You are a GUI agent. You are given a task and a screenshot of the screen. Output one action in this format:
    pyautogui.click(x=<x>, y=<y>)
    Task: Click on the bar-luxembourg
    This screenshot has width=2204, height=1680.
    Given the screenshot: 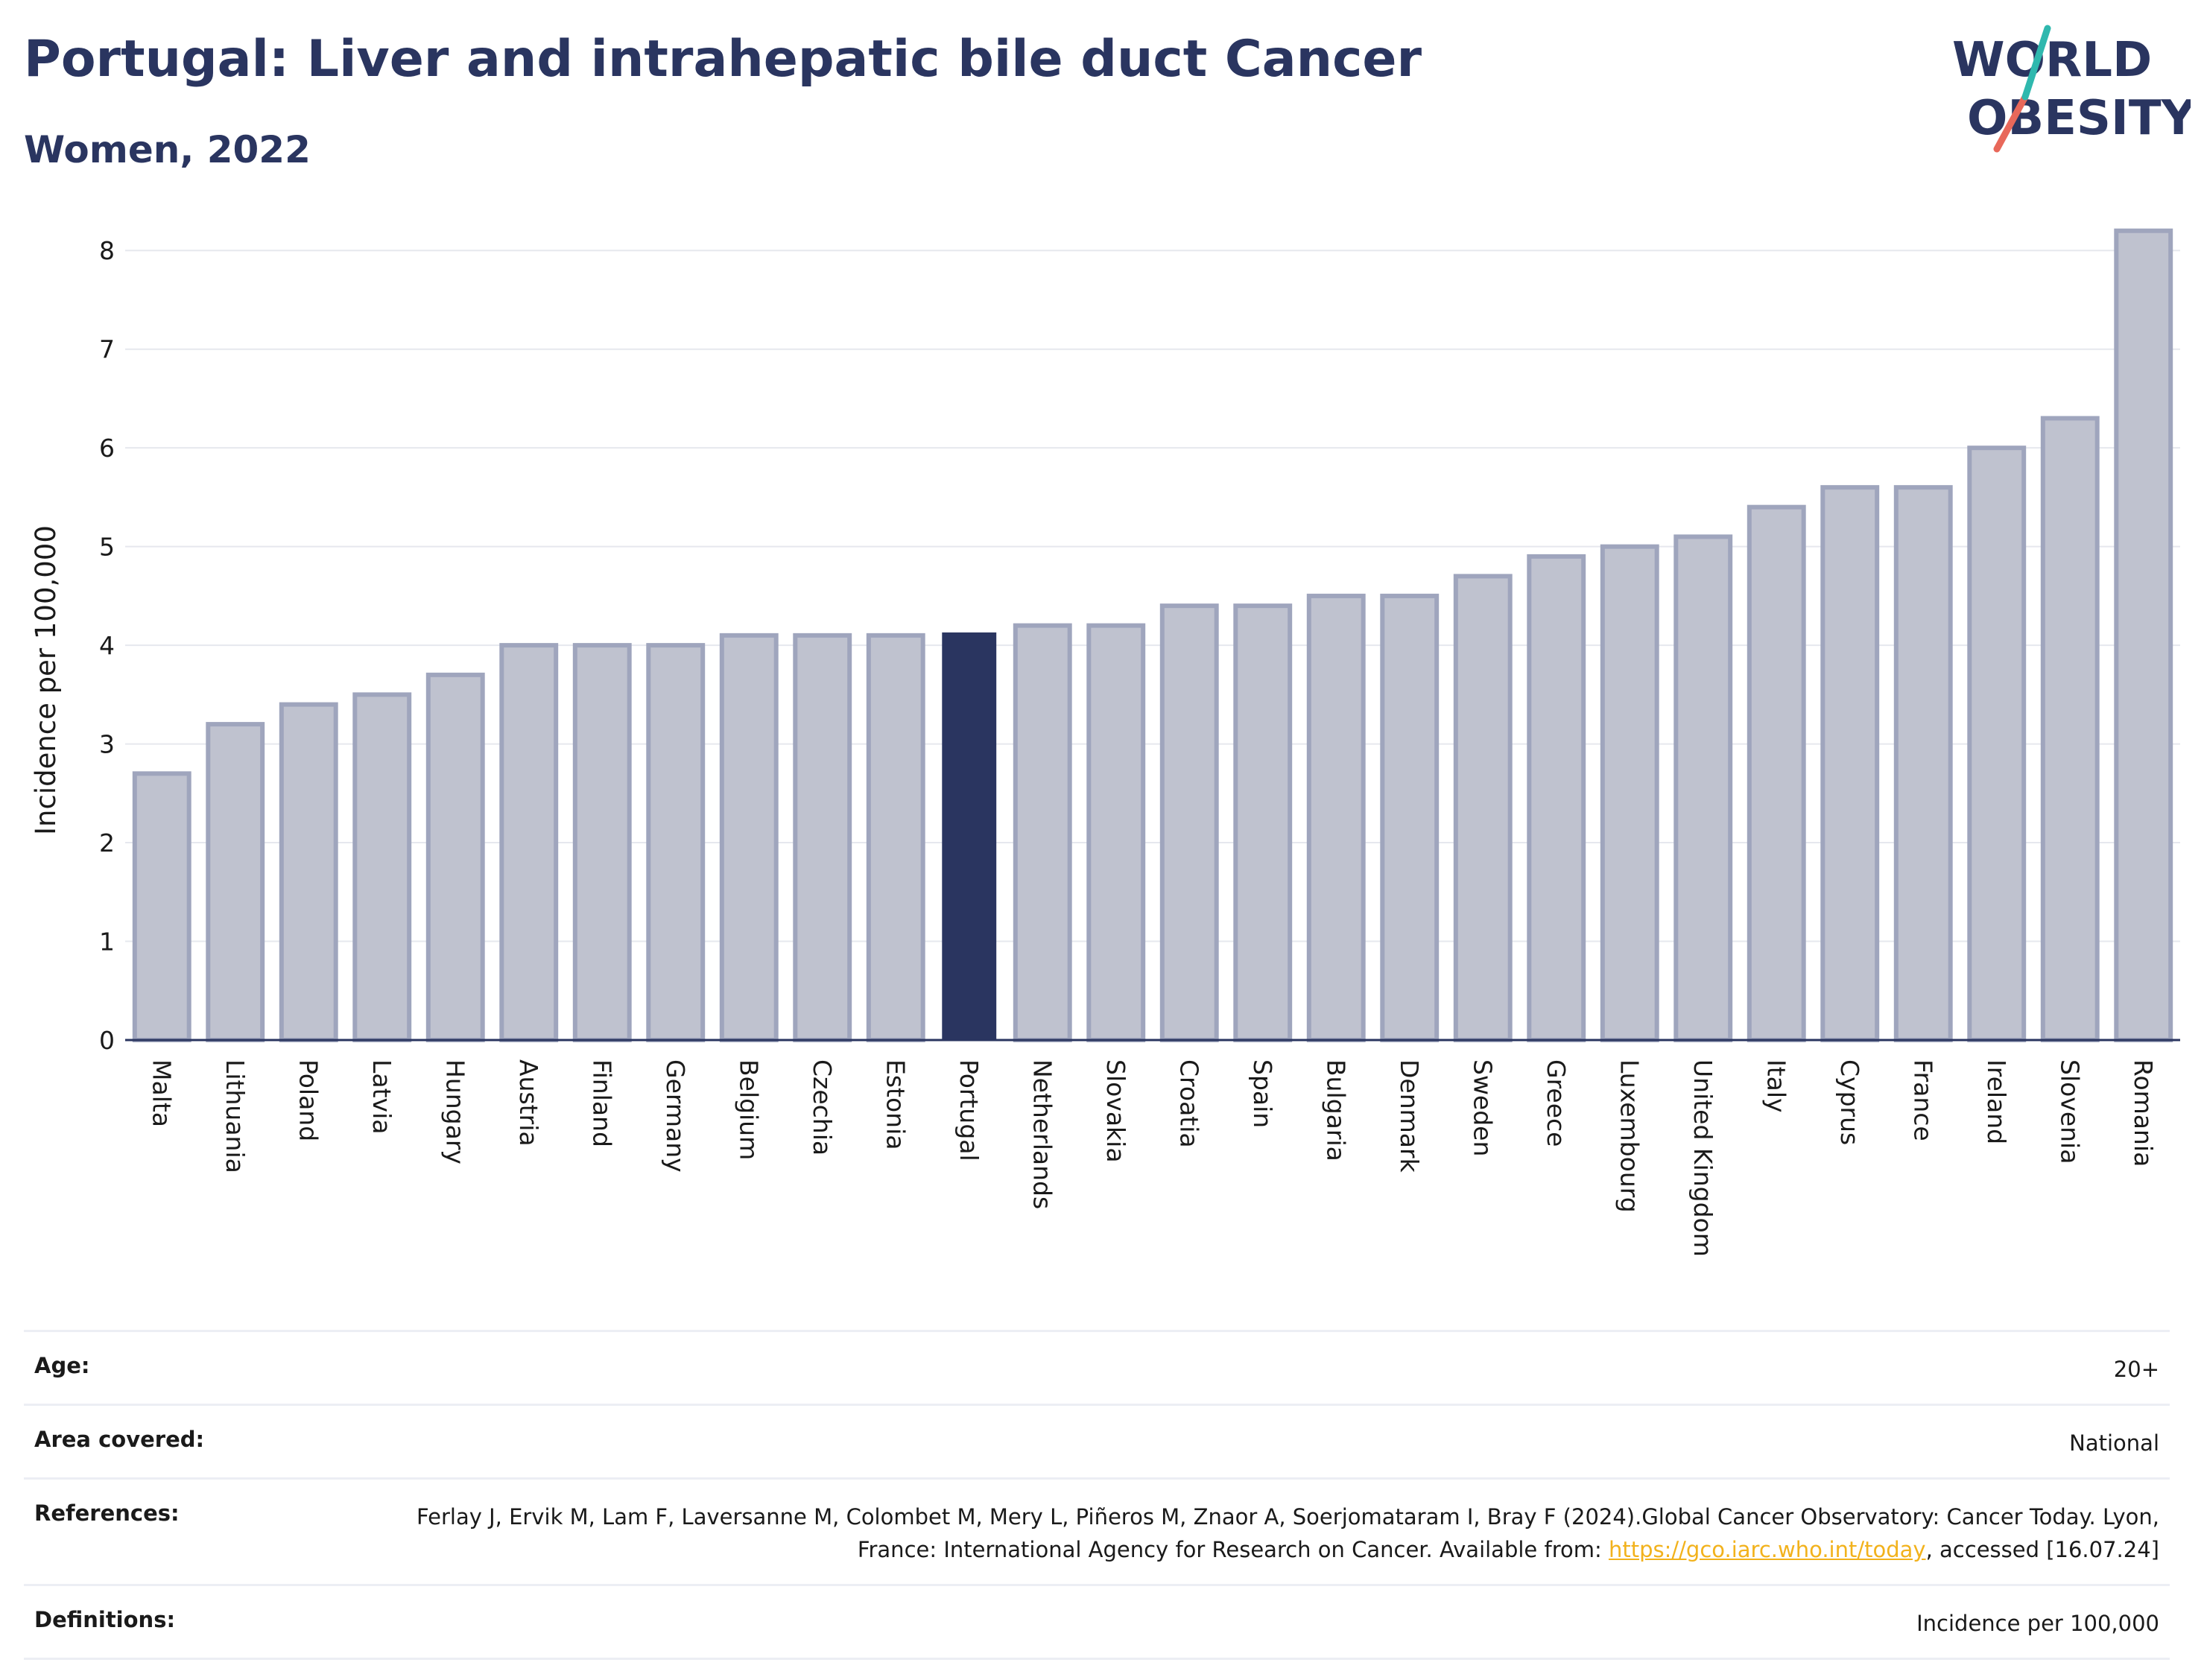 What is the action you would take?
    pyautogui.click(x=1630, y=793)
    